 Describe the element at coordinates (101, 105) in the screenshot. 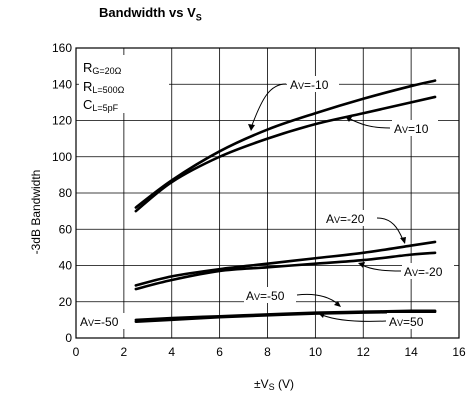

I see `condition-cl: CL=5pF` at that location.